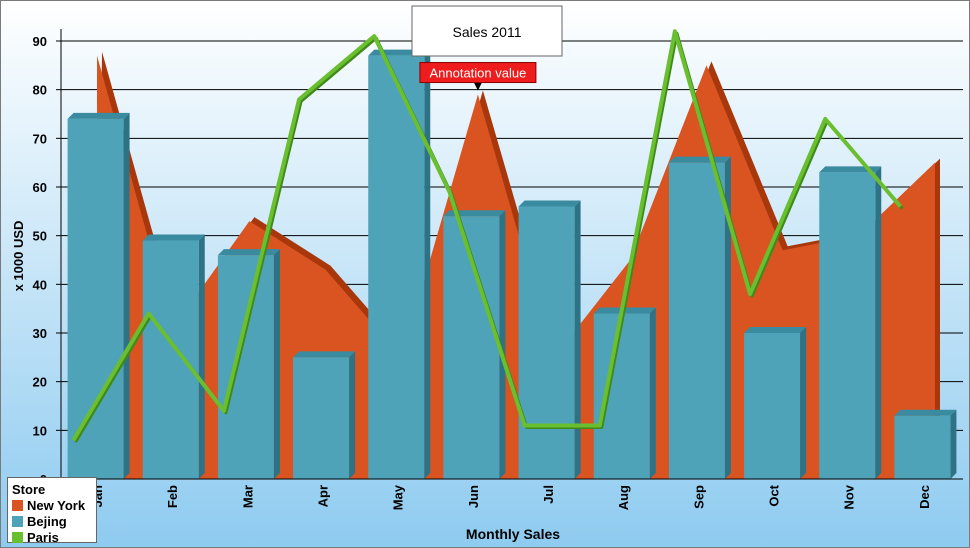  Describe the element at coordinates (40, 90) in the screenshot. I see `y-tick-label: 80` at that location.